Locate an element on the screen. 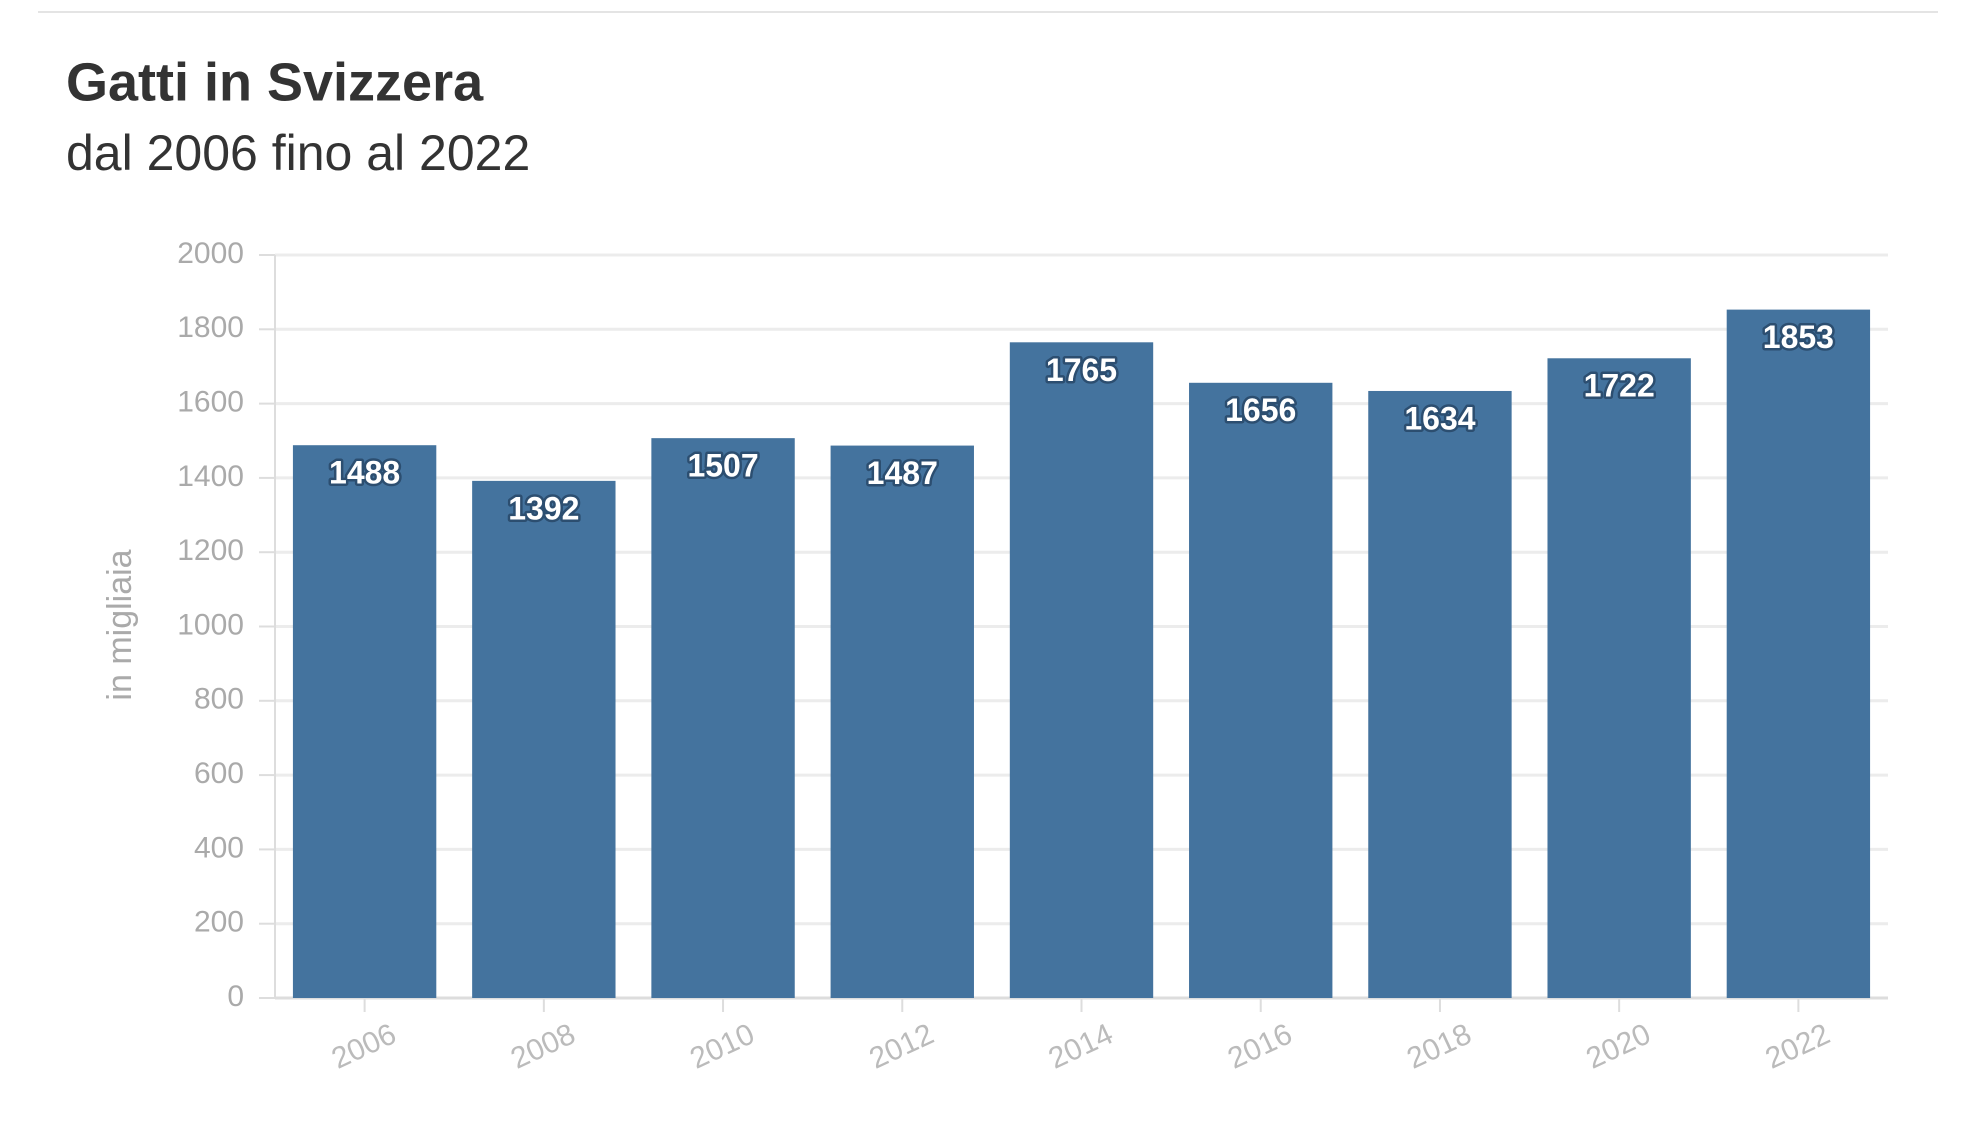  chart-title: Gatti in Svizzera is located at coordinates (275, 82).